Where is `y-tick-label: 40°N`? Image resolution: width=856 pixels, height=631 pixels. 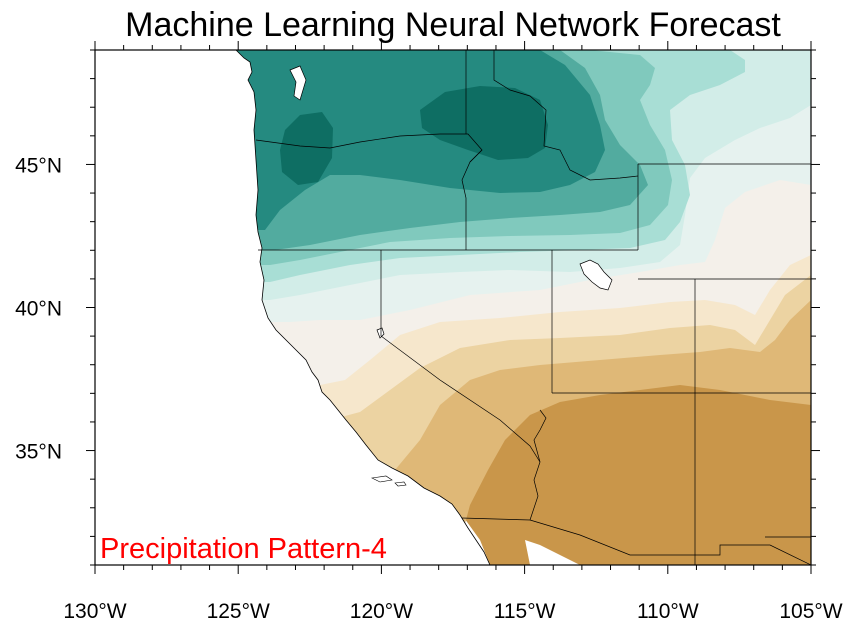 y-tick-label: 40°N is located at coordinates (38, 309).